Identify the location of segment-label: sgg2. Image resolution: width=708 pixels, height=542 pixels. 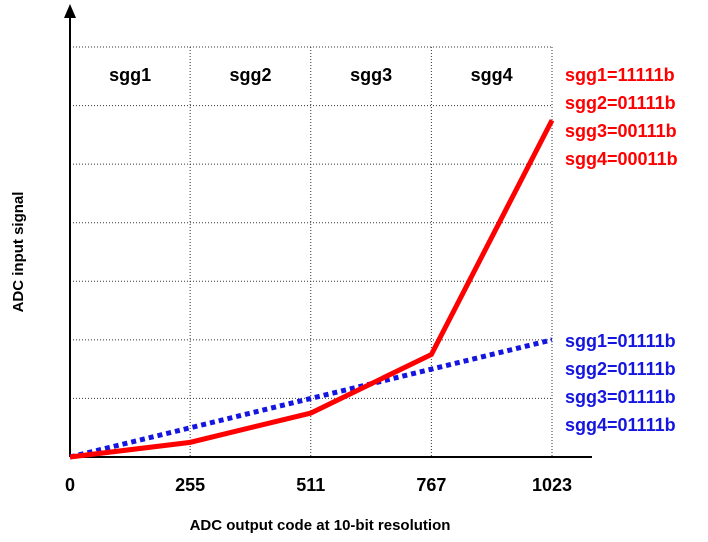
(250, 75).